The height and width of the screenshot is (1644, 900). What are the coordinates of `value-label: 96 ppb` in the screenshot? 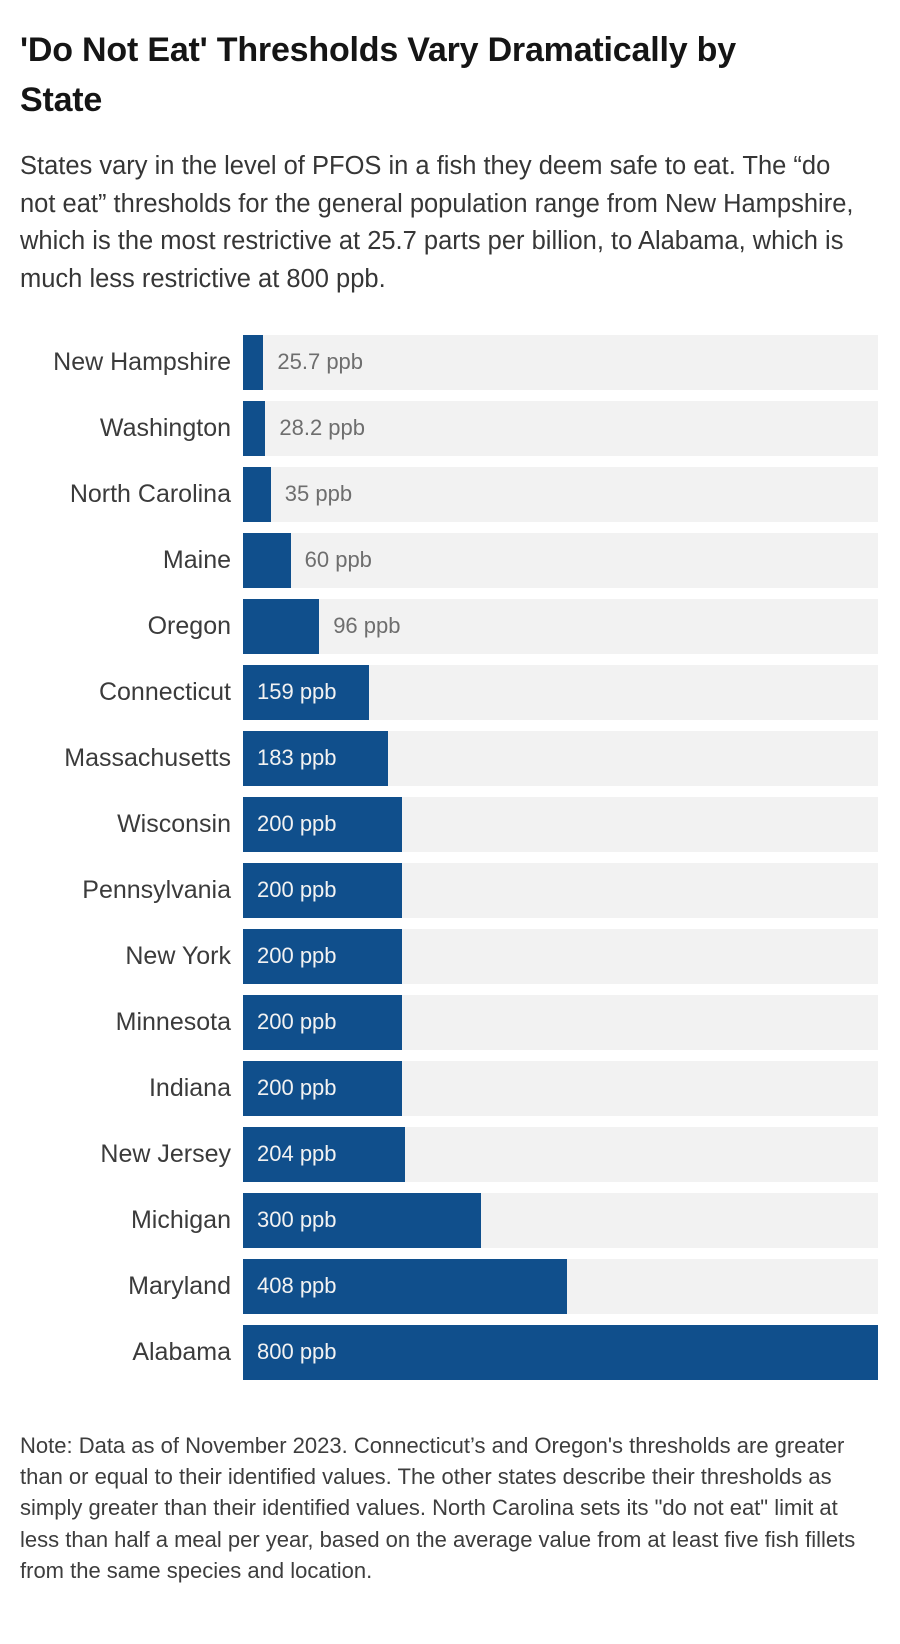 It's located at (367, 626).